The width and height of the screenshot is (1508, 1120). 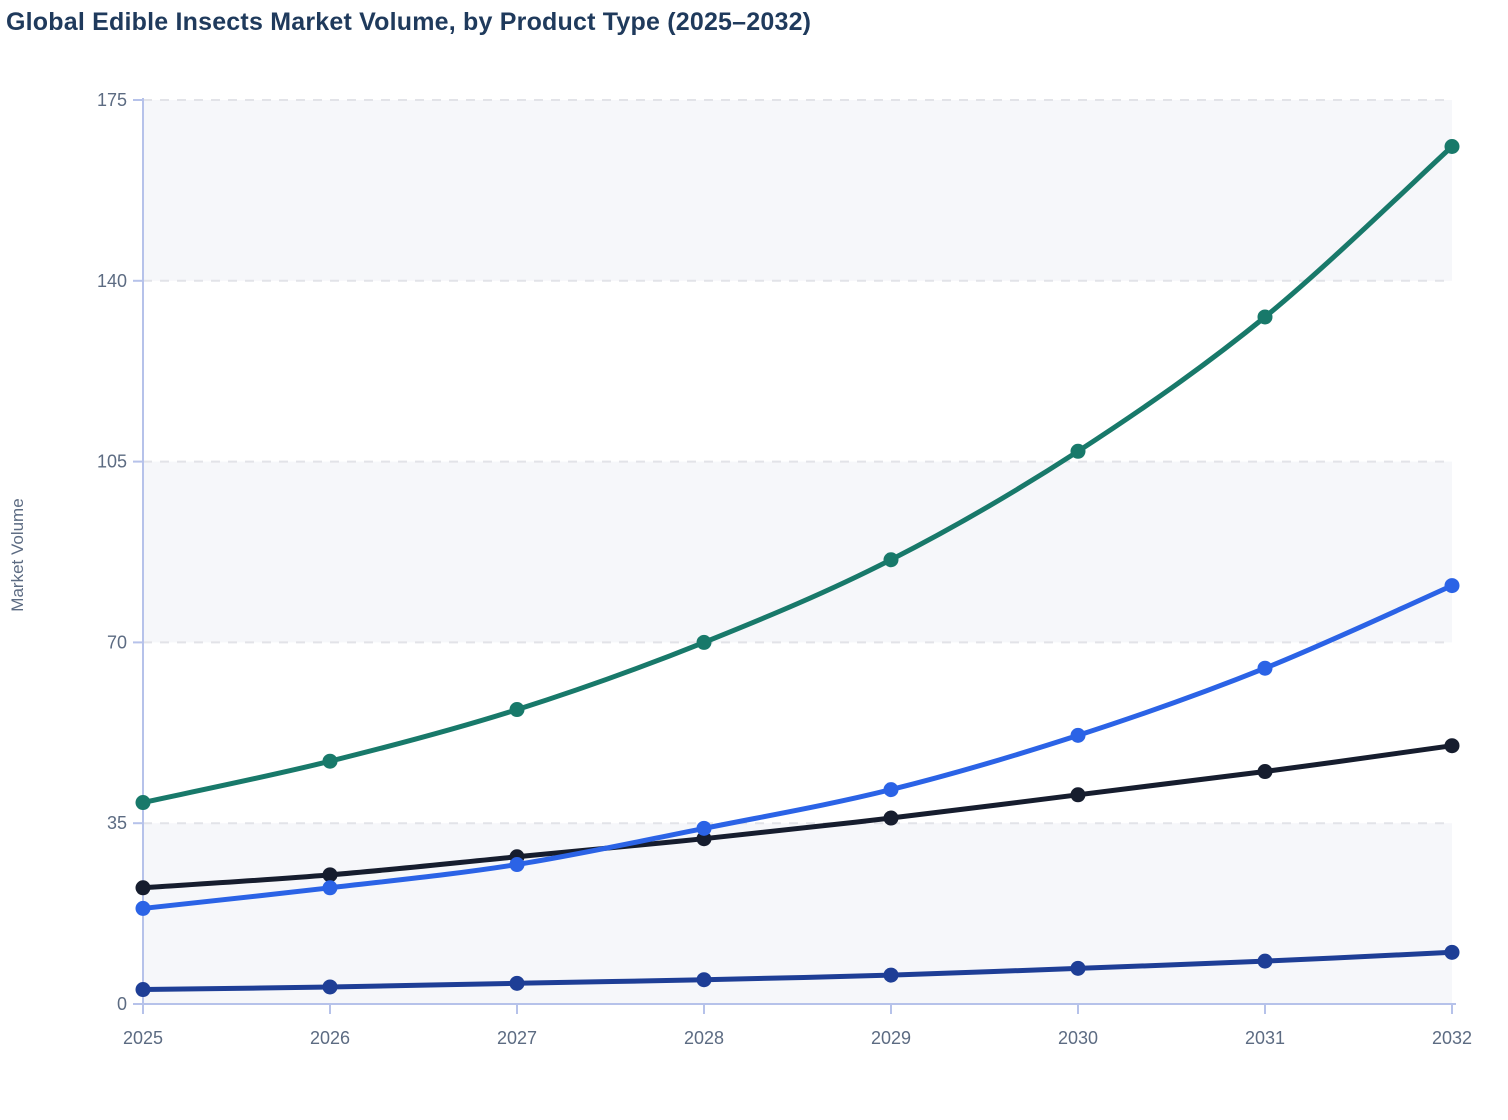 I want to click on x-tick-label: 2031, so click(x=1265, y=1038).